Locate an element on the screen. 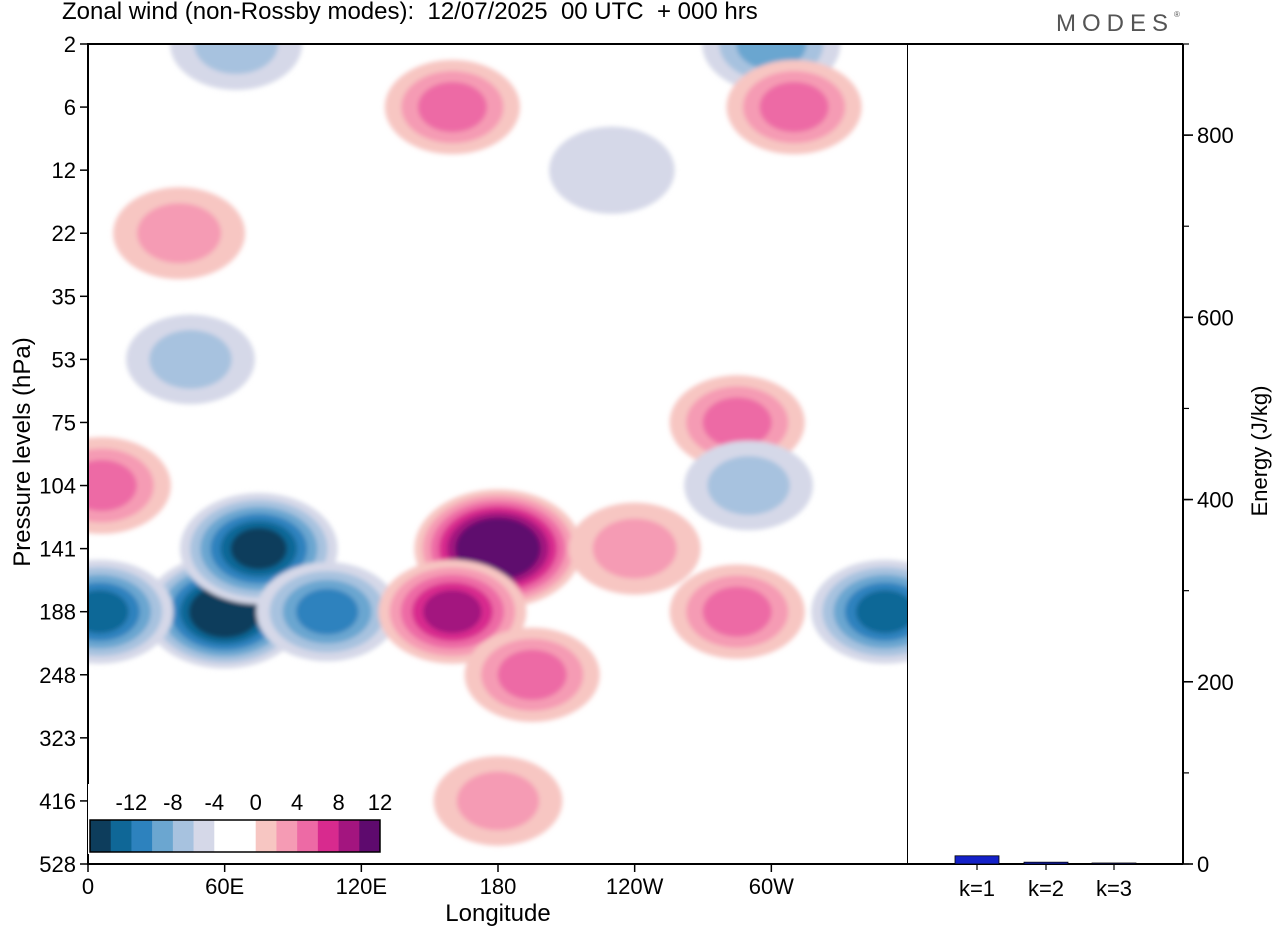 This screenshot has height=930, width=1280. y-tick-label: 323 is located at coordinates (57, 738).